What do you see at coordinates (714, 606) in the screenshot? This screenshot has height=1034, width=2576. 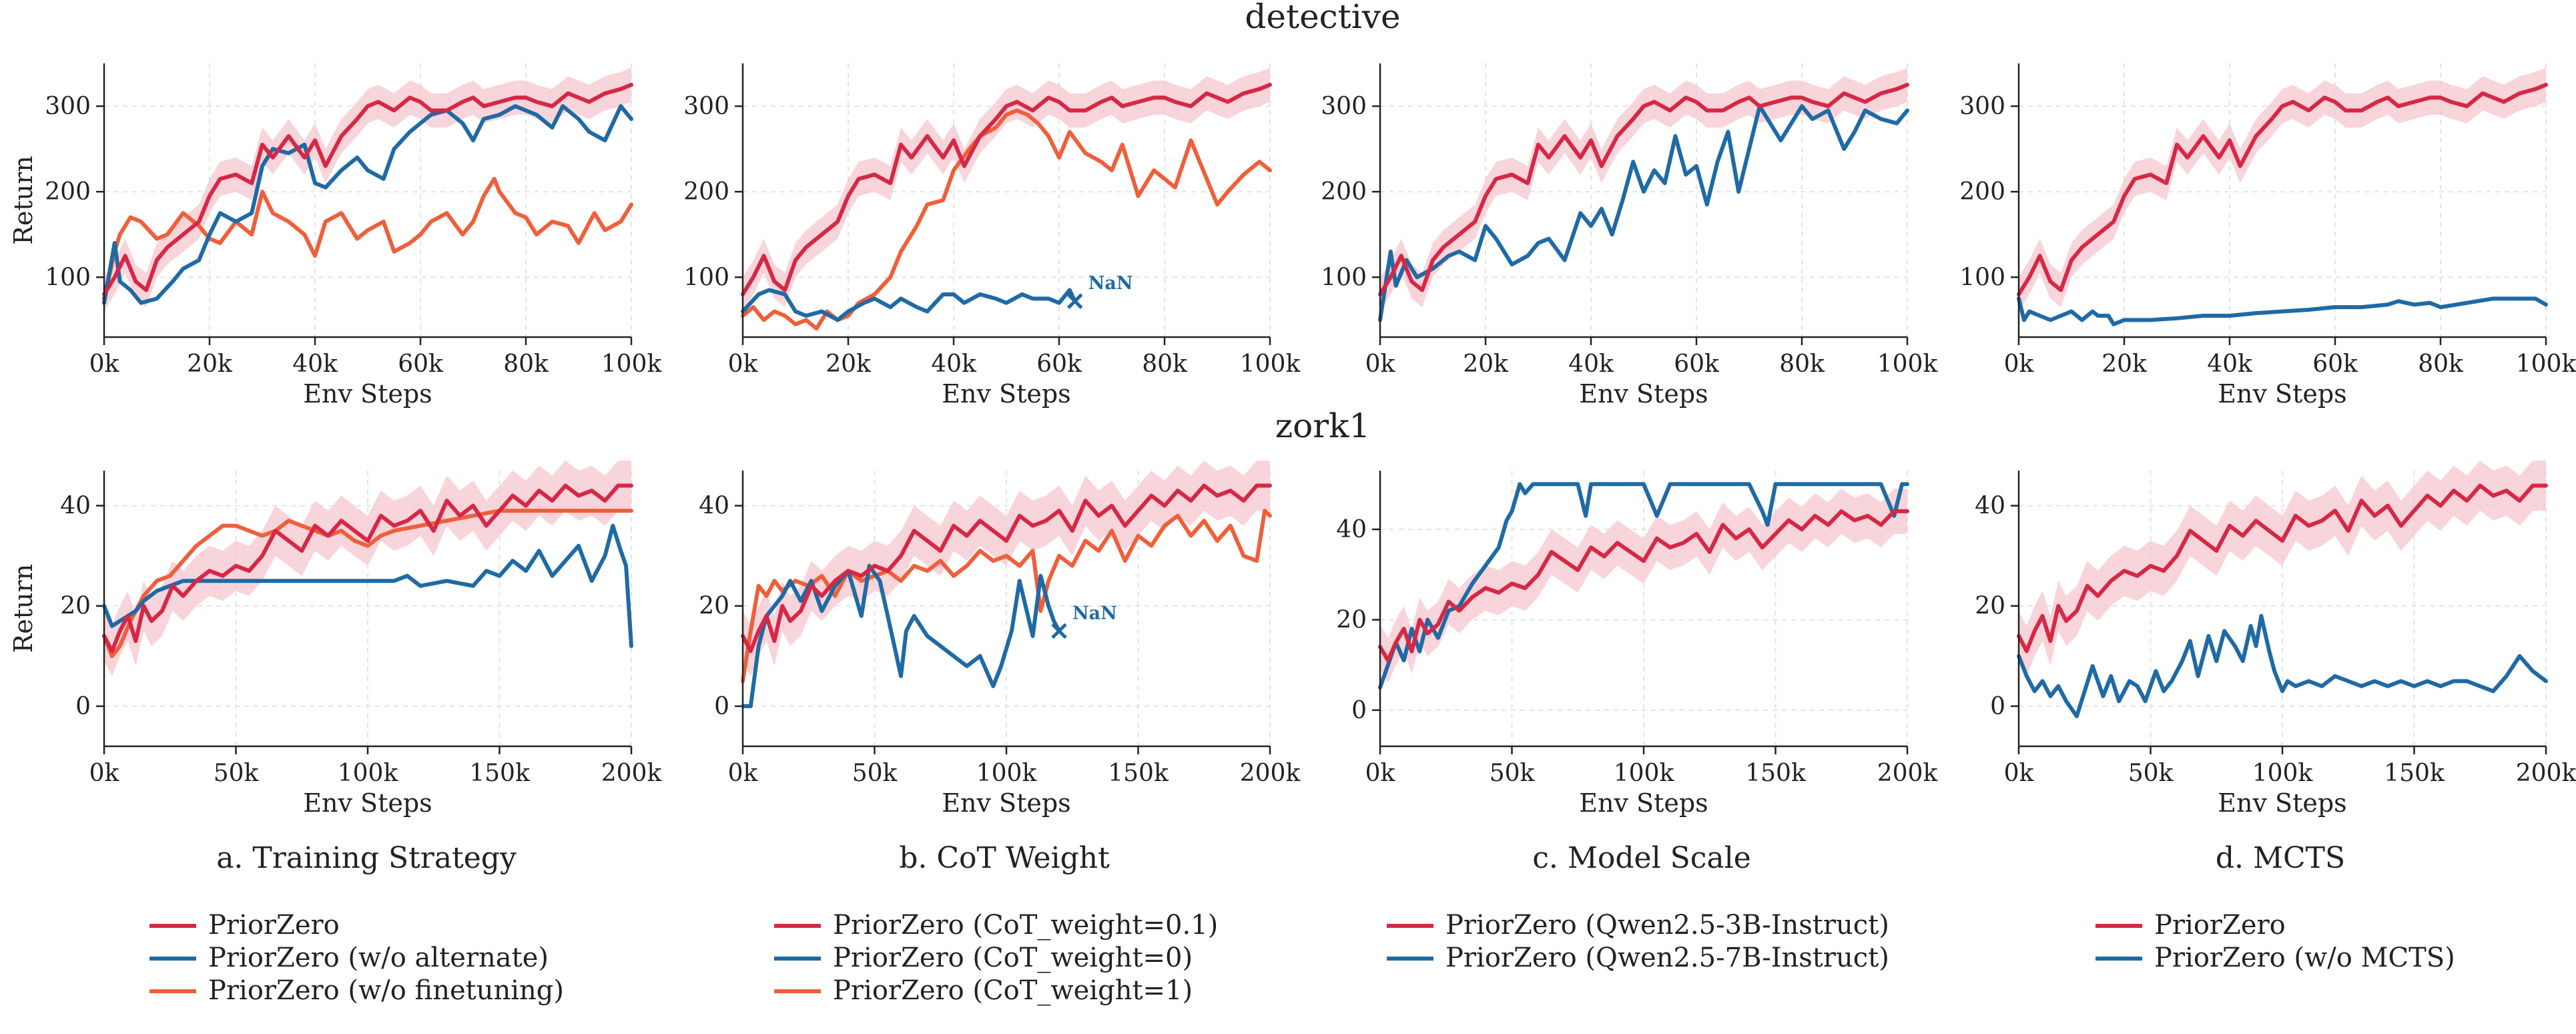 I see `y-tick-label: 20` at bounding box center [714, 606].